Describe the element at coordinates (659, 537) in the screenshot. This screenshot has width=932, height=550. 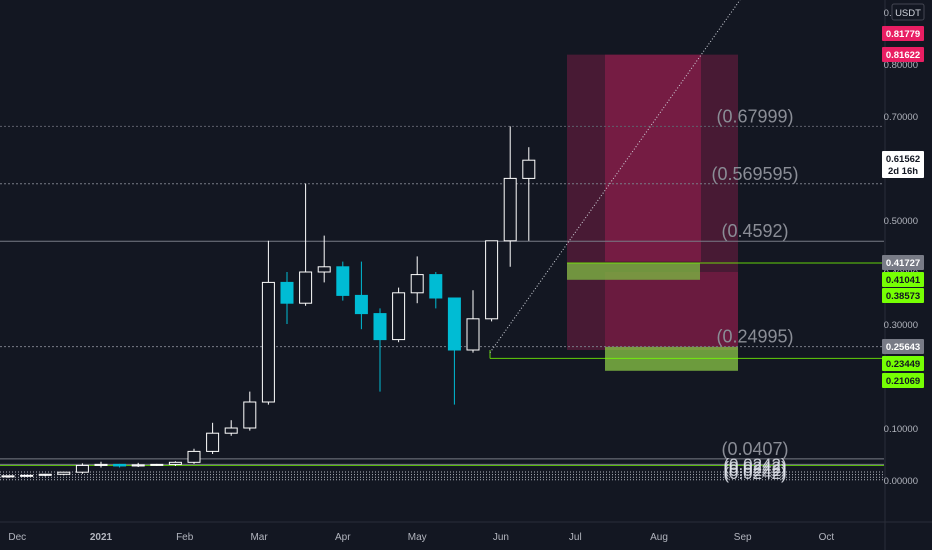
I see `x-tick-label: Aug` at that location.